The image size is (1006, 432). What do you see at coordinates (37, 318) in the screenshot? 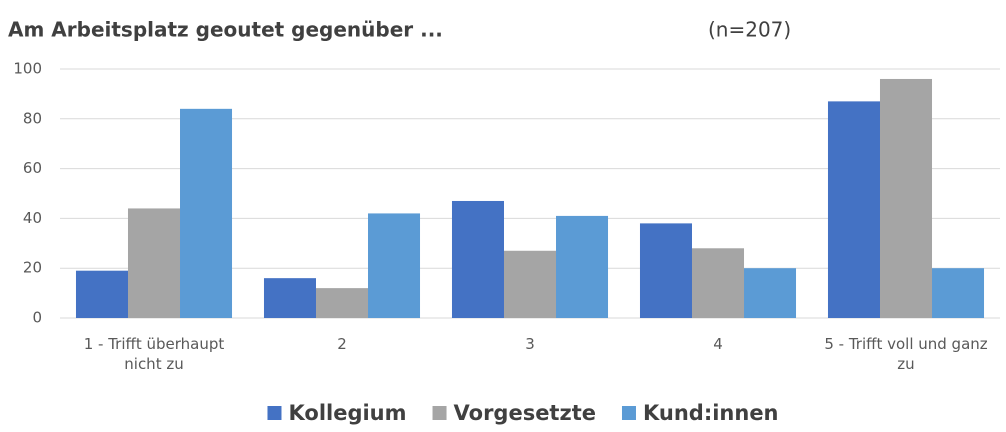
I see `y-tick-label: 0` at bounding box center [37, 318].